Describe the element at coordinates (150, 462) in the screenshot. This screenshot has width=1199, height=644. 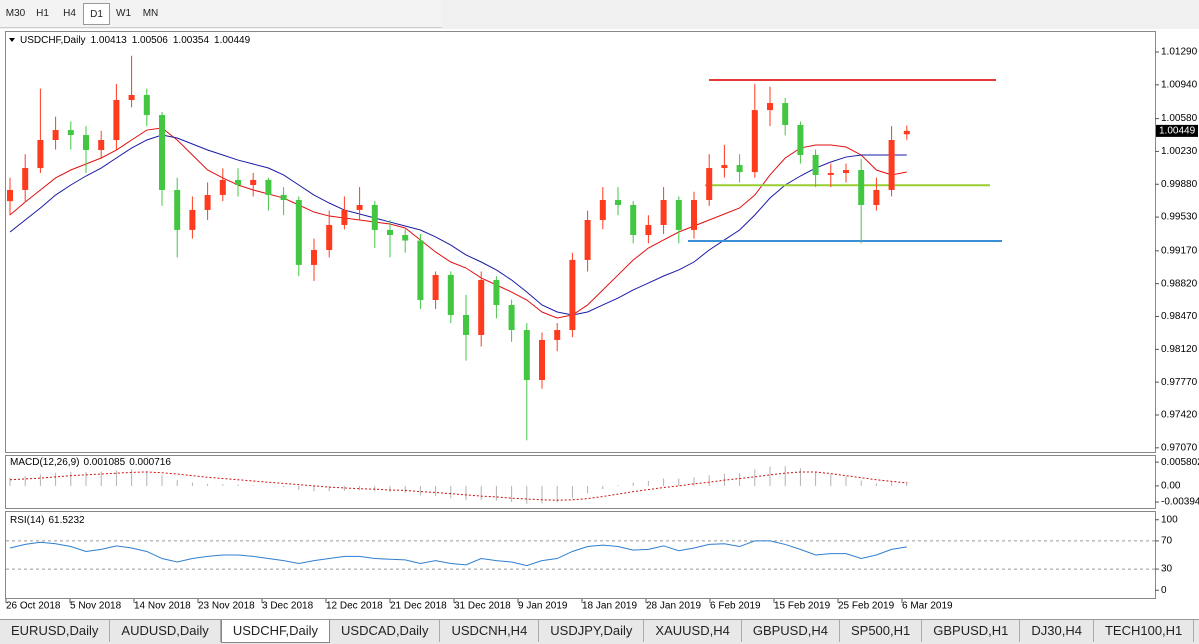
I see `indicator-value: 0.000716` at that location.